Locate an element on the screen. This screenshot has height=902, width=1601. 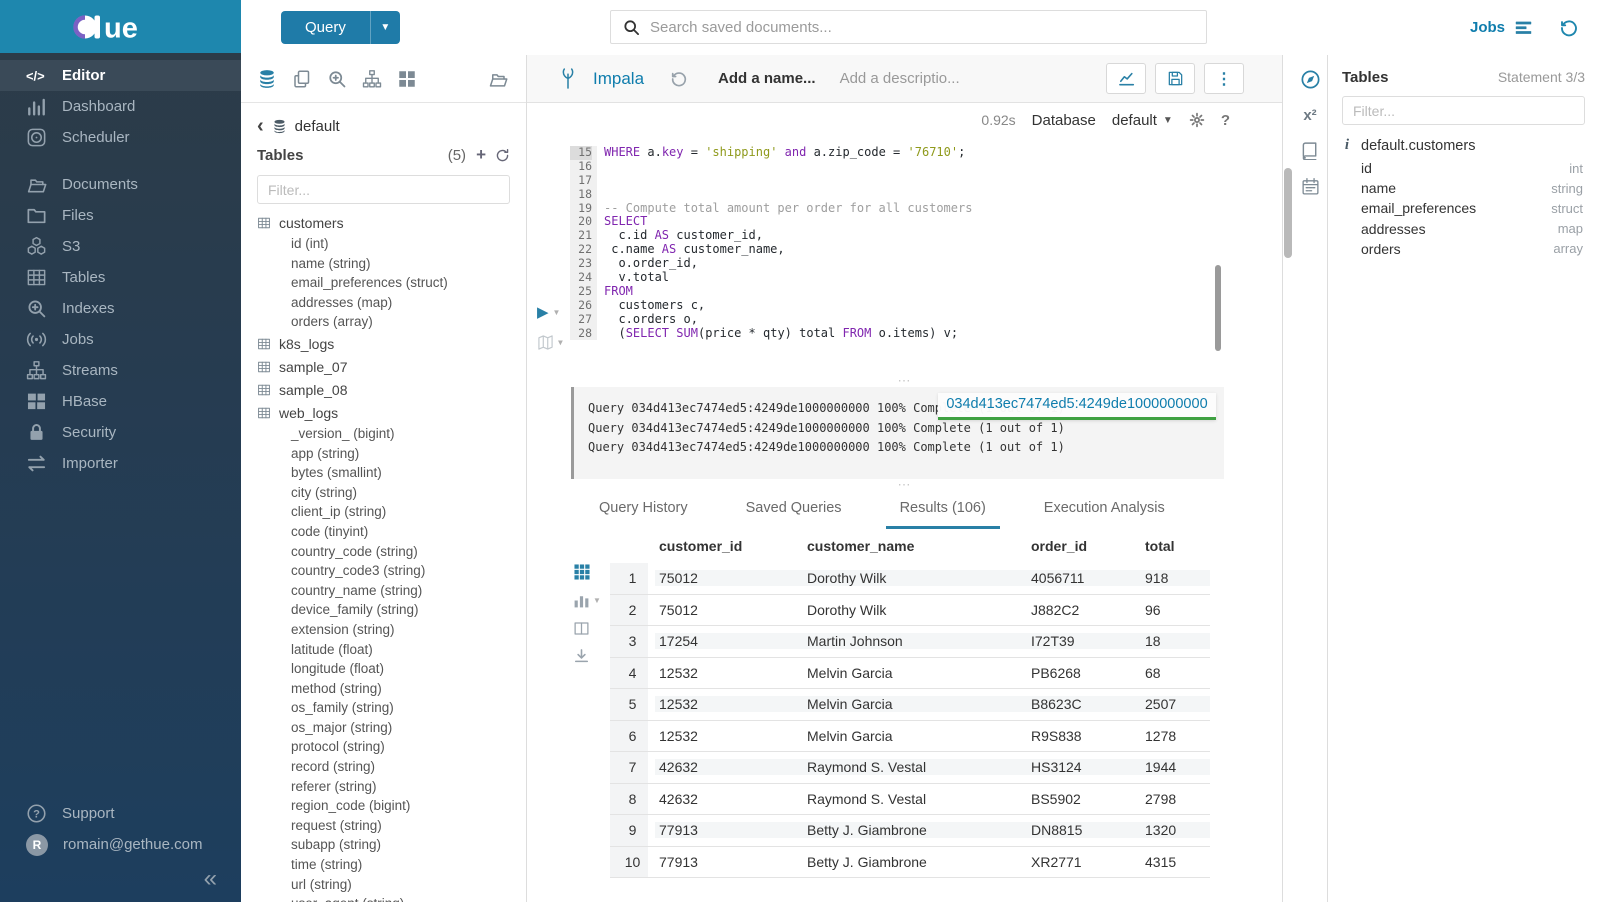
help-icon: ? is located at coordinates (1225, 120).